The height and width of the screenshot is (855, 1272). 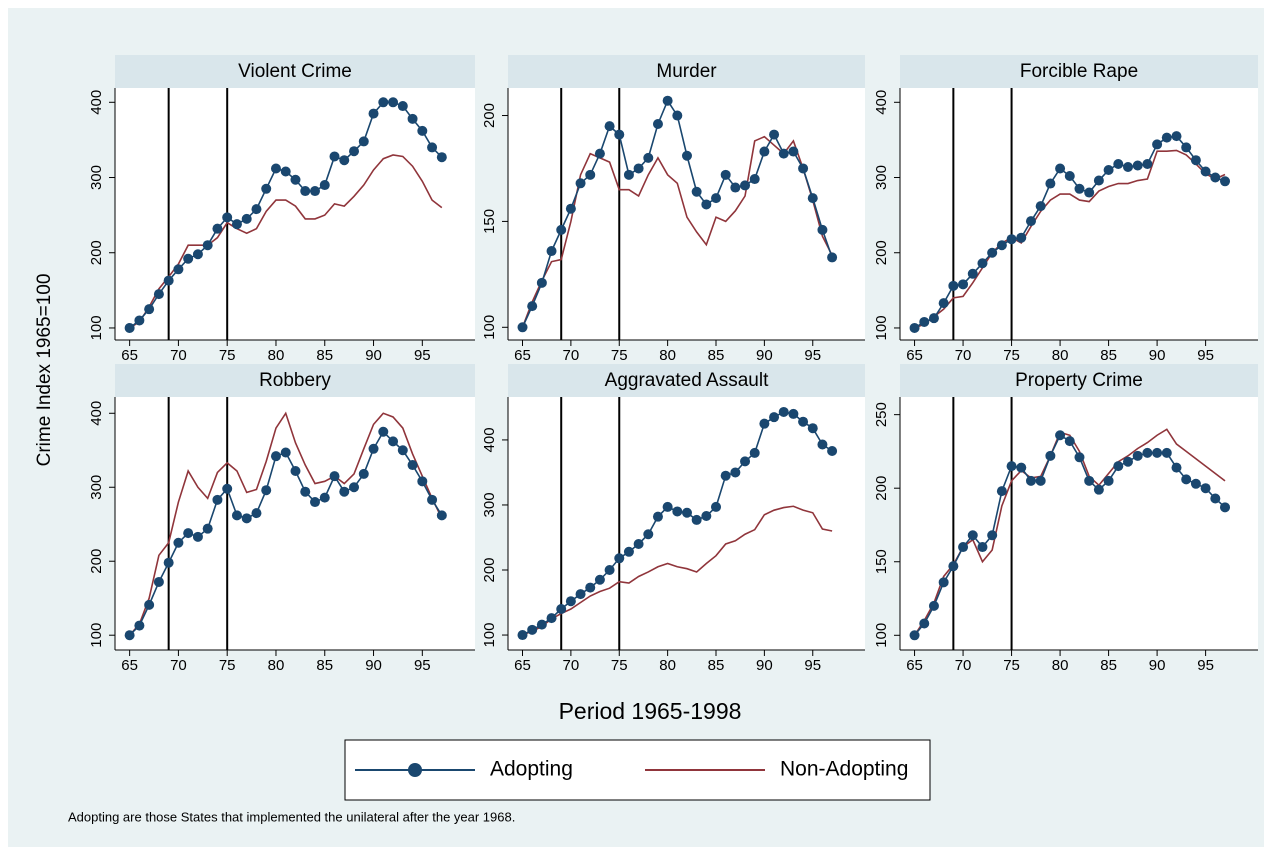 I want to click on legend-label: Adopting, so click(x=531, y=769).